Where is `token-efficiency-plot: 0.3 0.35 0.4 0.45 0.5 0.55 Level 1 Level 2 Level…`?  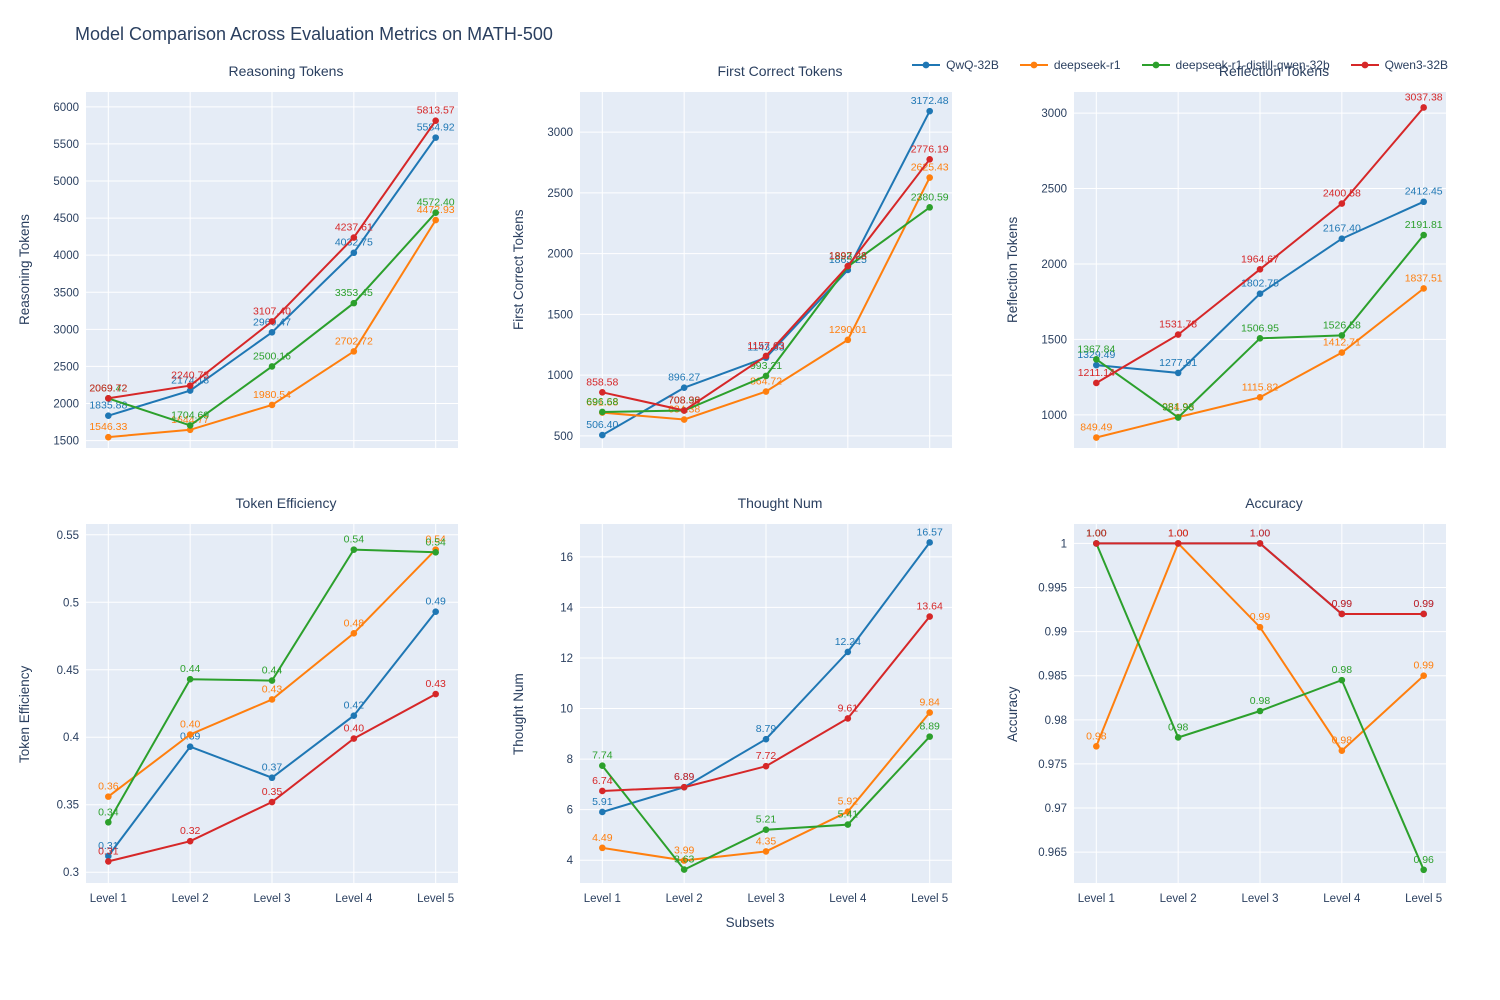 token-efficiency-plot: 0.3 0.35 0.4 0.45 0.5 0.55 Level 1 Level 2 Level… is located at coordinates (262, 714).